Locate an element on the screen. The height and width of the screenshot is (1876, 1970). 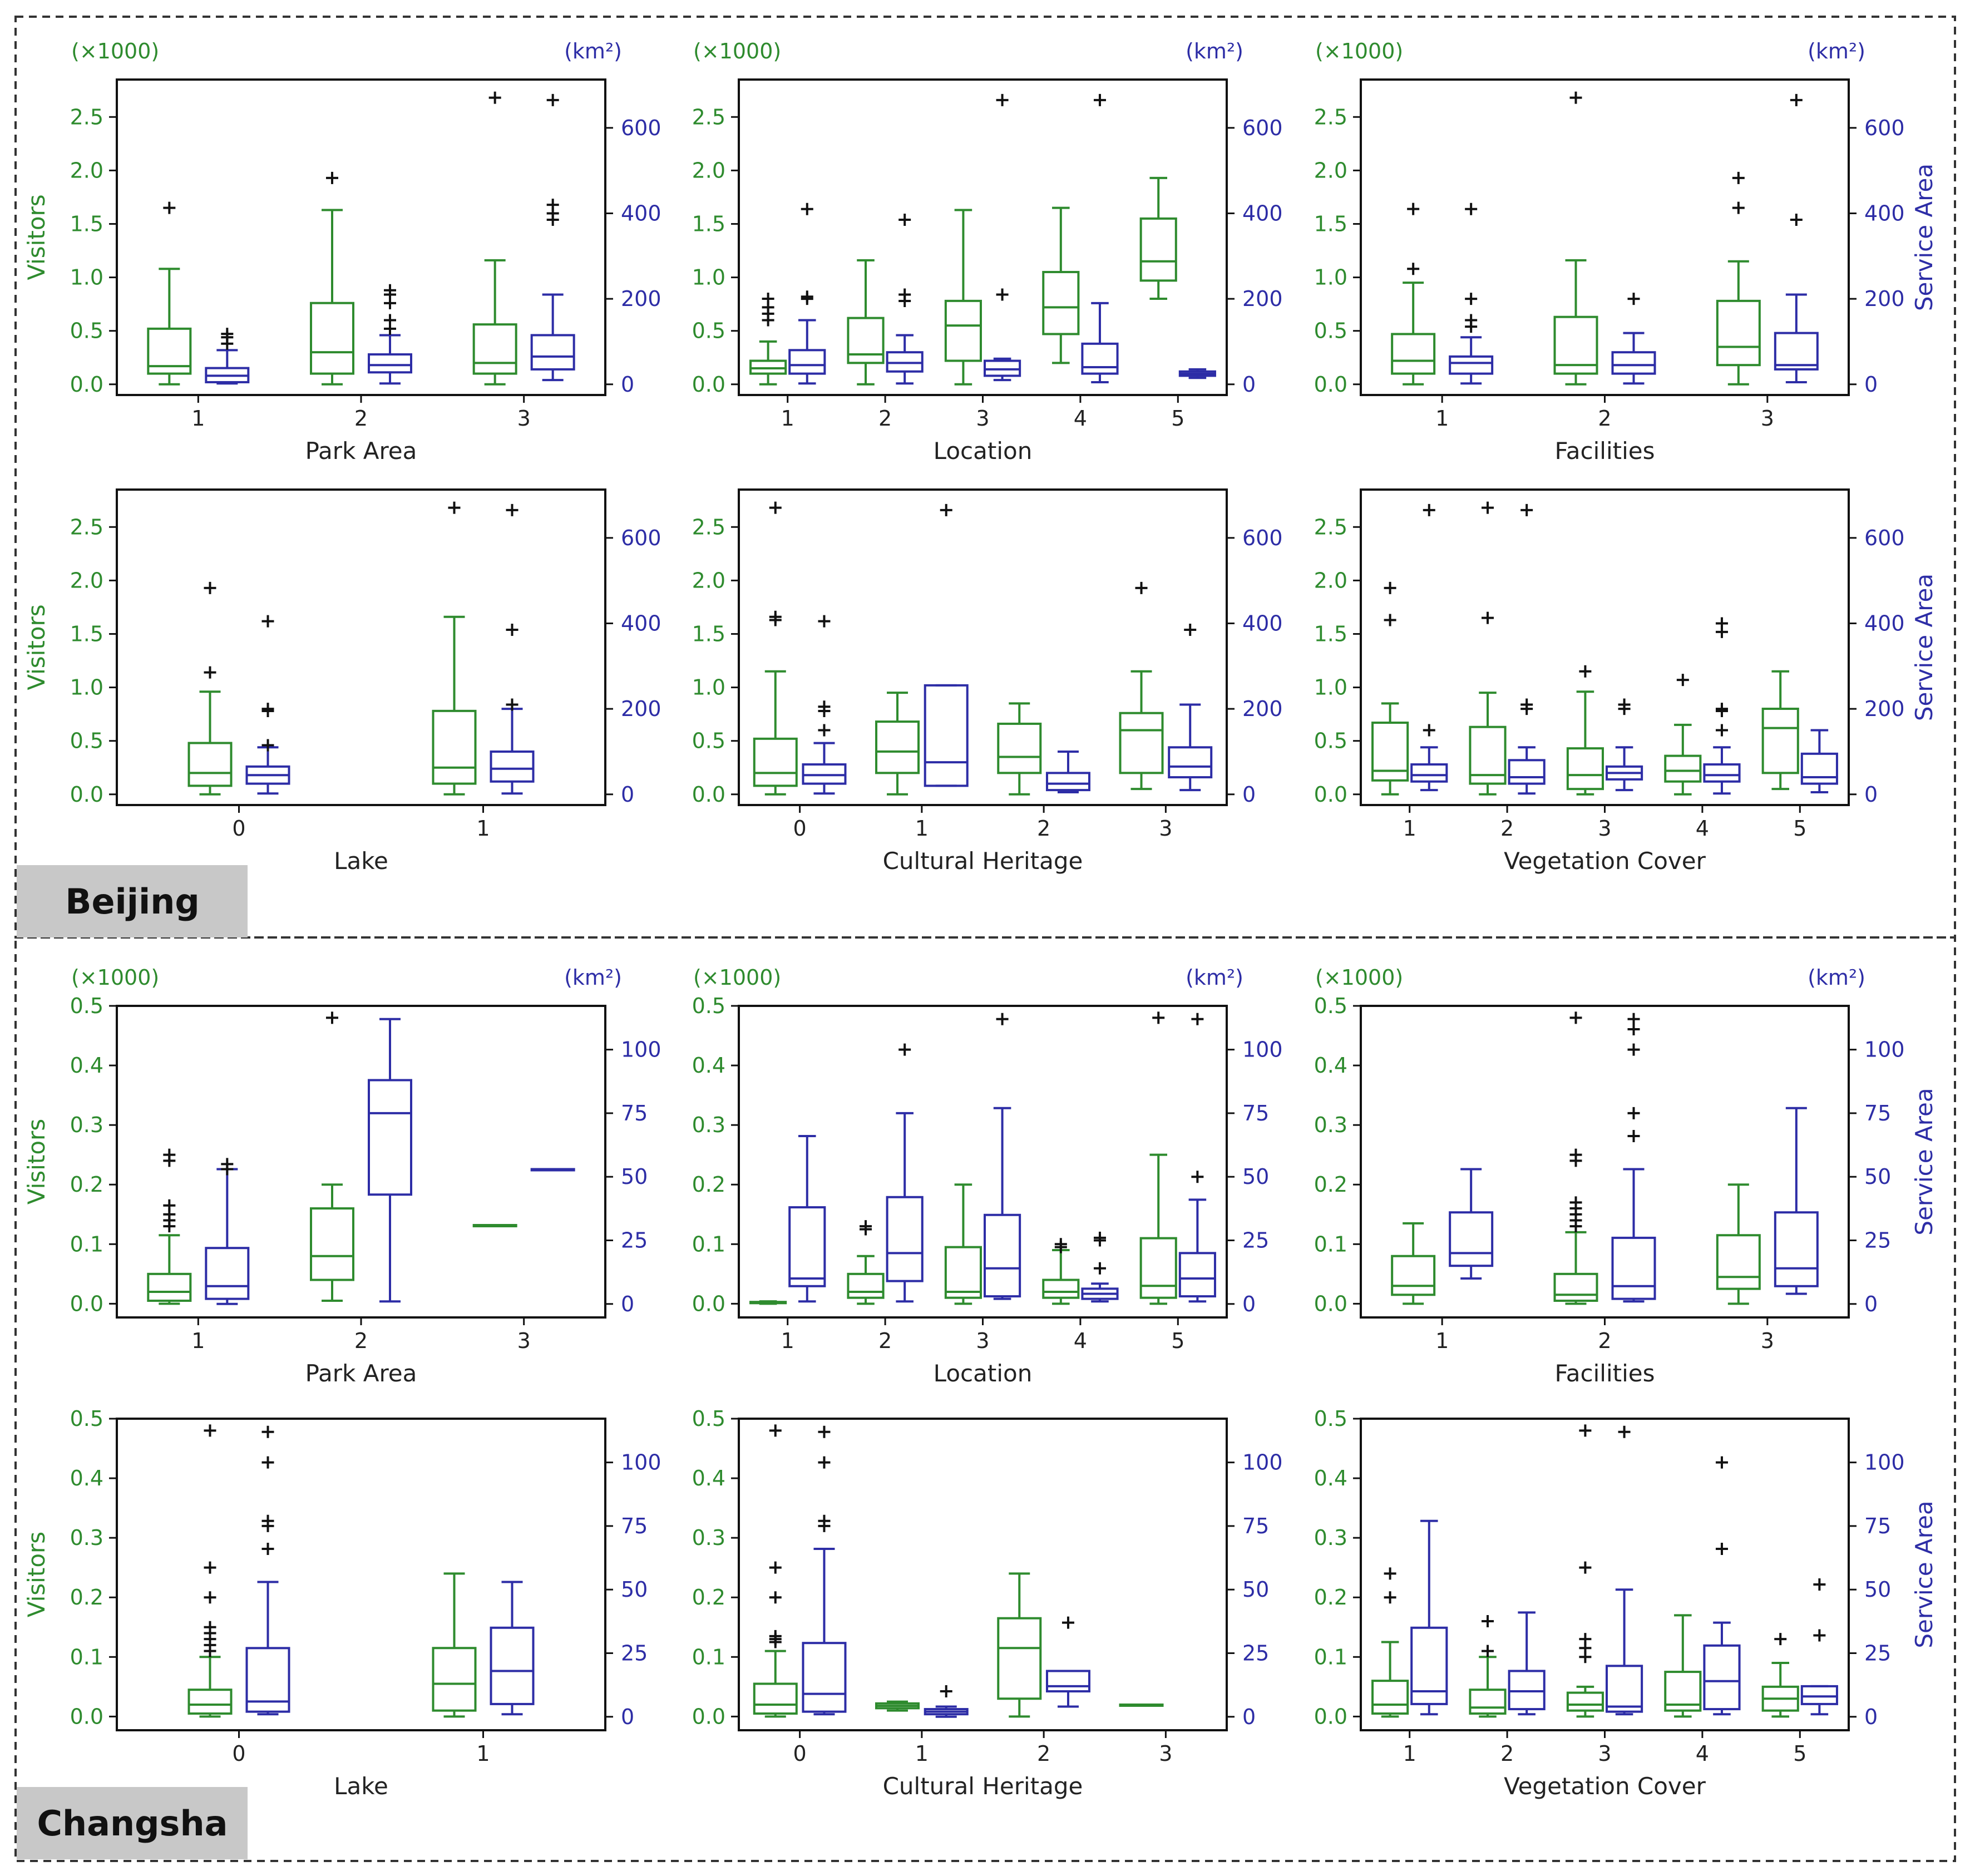
left-tick-label: 2.5 is located at coordinates (1330, 117).